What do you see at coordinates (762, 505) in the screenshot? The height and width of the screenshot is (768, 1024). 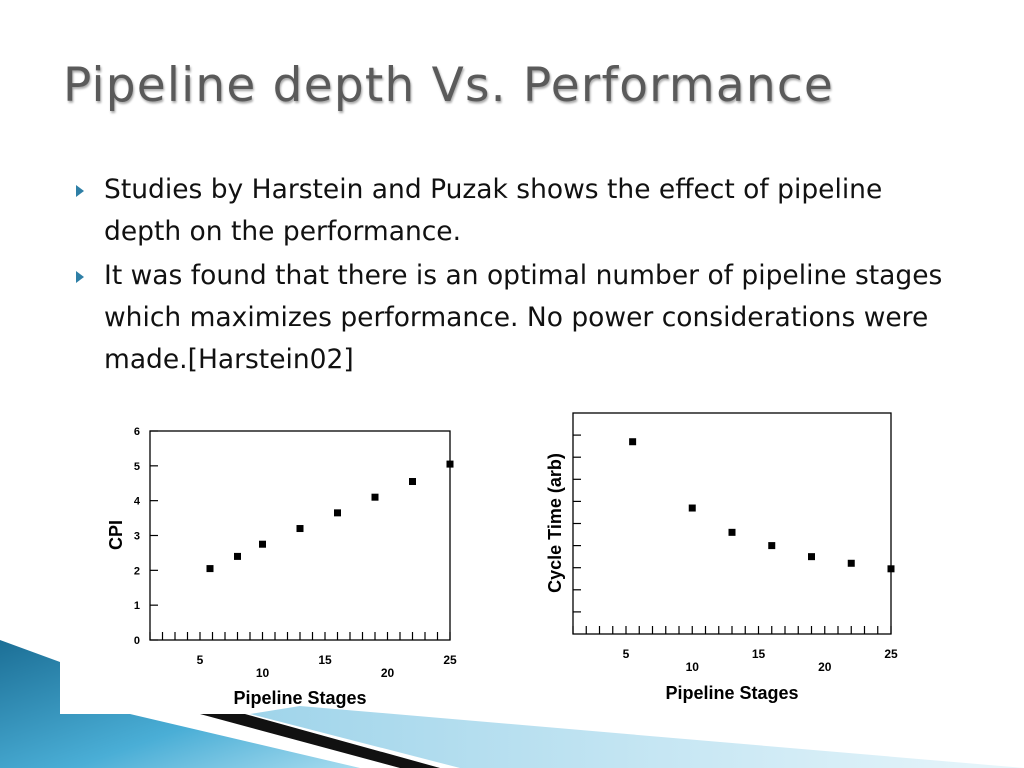 I see `cycle-points` at bounding box center [762, 505].